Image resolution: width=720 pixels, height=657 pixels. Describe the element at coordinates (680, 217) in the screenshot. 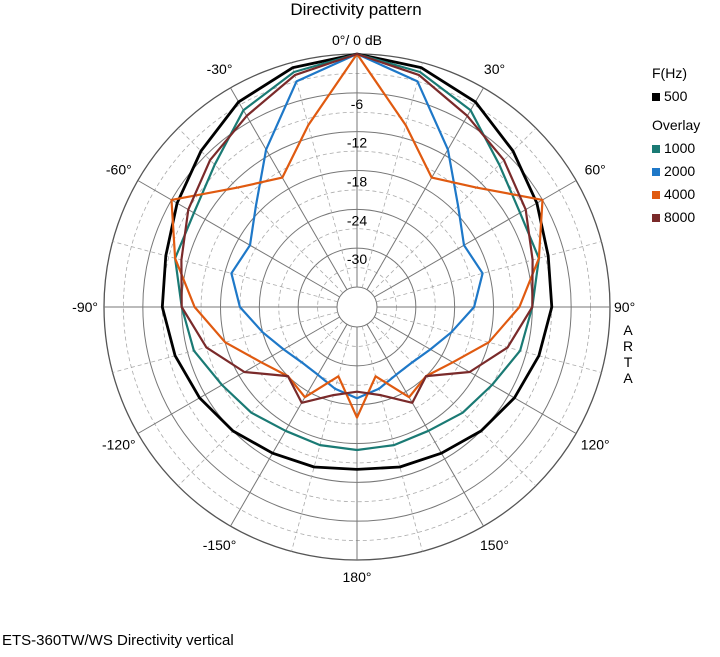

I see `legend-label-8000: 8000` at that location.